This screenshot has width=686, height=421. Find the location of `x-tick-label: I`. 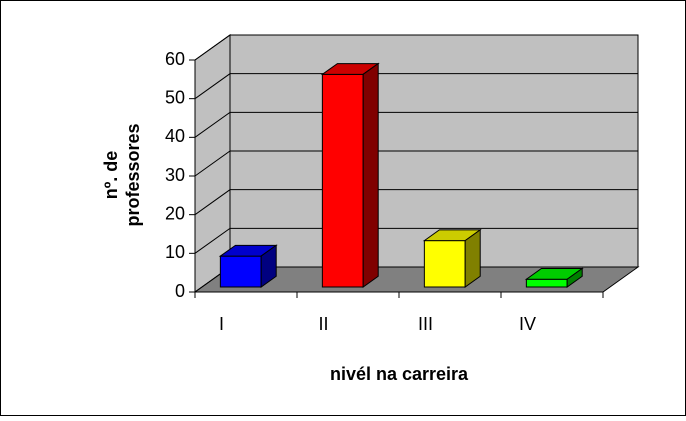

x-tick-label: I is located at coordinates (221, 324).